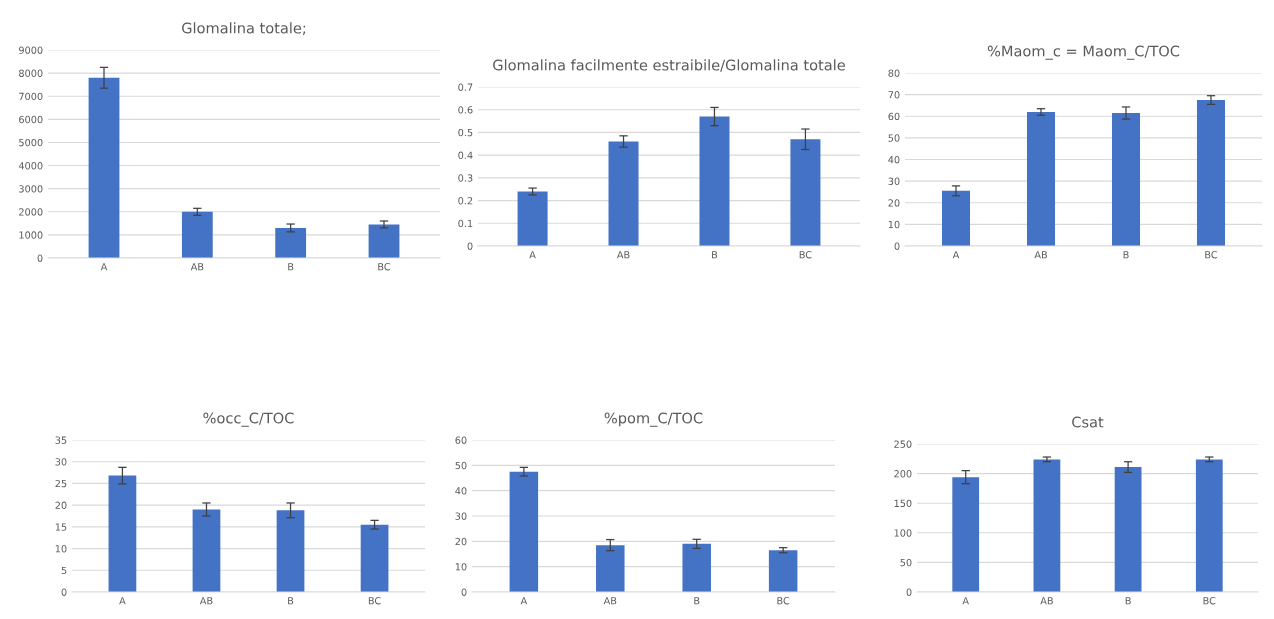  Describe the element at coordinates (31, 119) in the screenshot. I see `y-tick-label: 6000` at that location.